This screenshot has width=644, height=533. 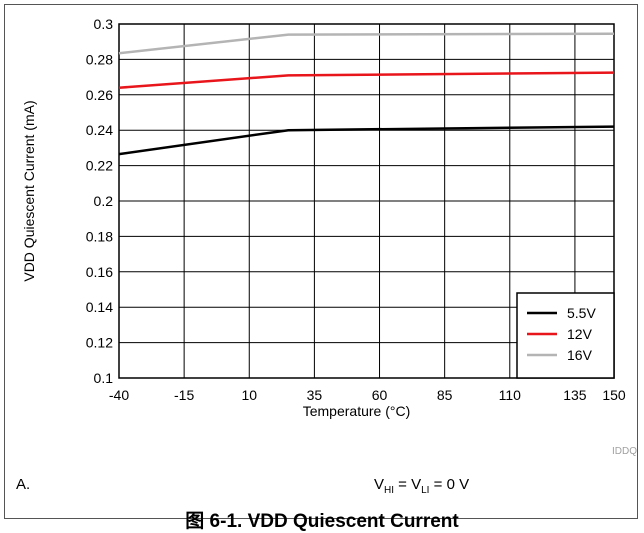 I want to click on note-v2-sub: LI, so click(x=425, y=490).